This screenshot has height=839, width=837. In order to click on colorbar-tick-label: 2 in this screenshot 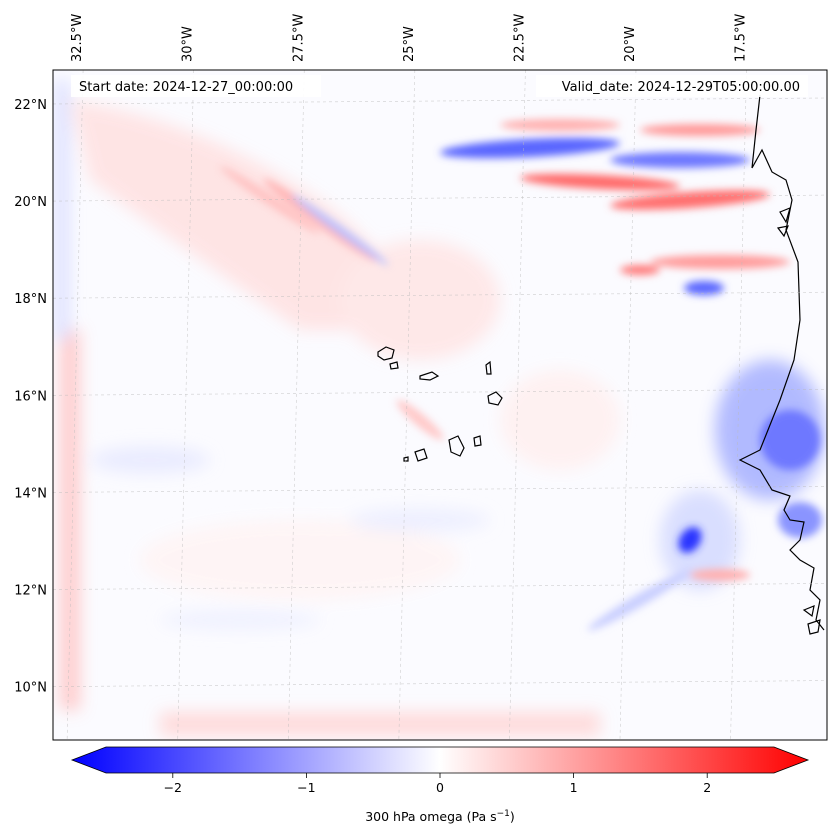, I will do `click(707, 787)`.